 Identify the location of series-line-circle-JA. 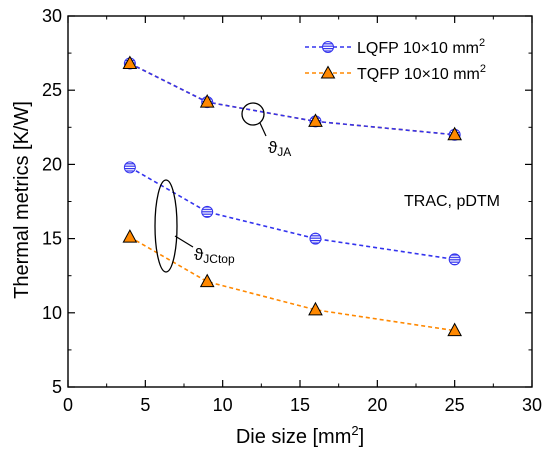
(292, 99).